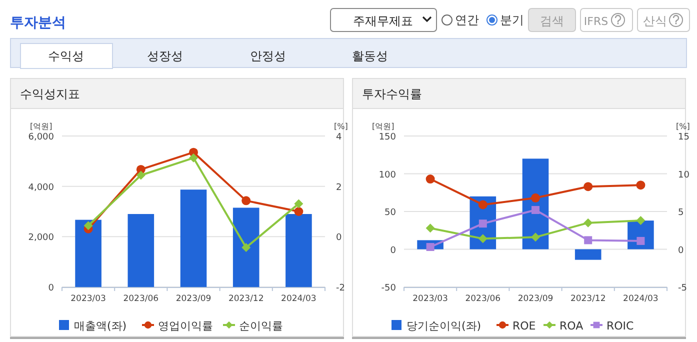 The image size is (697, 342). I want to click on y2-tick-label: 5, so click(681, 213).